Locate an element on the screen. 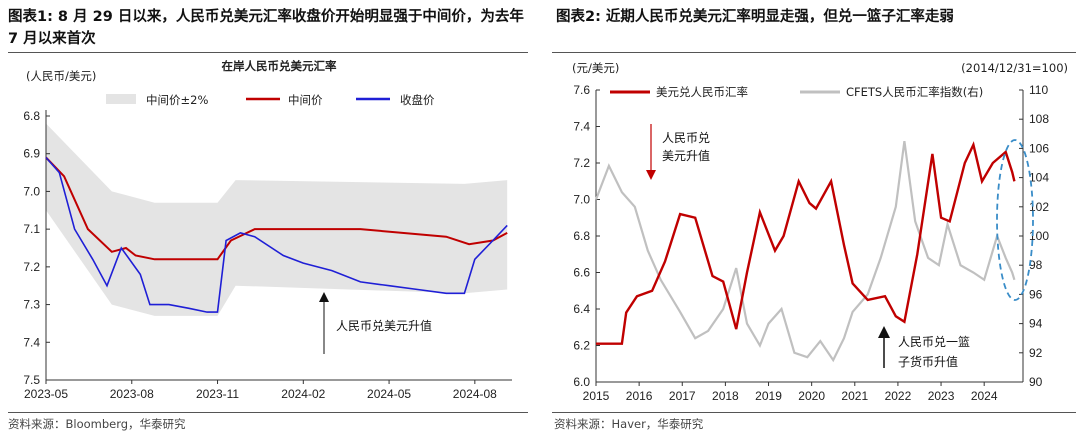 Image resolution: width=1080 pixels, height=438 pixels. chart2-y-left-tick-label: 7.4 is located at coordinates (581, 127).